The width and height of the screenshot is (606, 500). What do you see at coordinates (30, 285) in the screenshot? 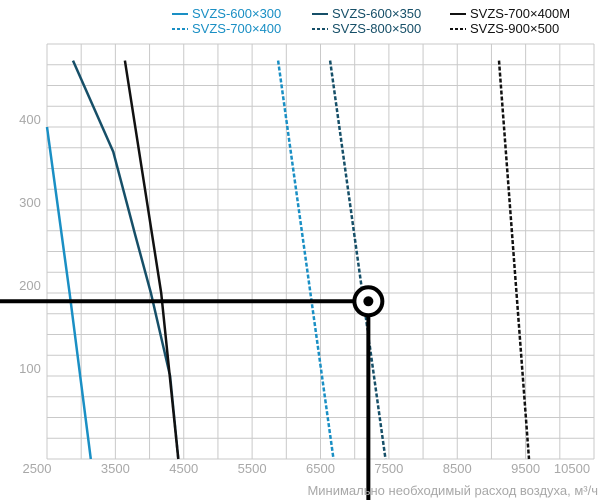
I see `y-tick-label: 200` at bounding box center [30, 285].